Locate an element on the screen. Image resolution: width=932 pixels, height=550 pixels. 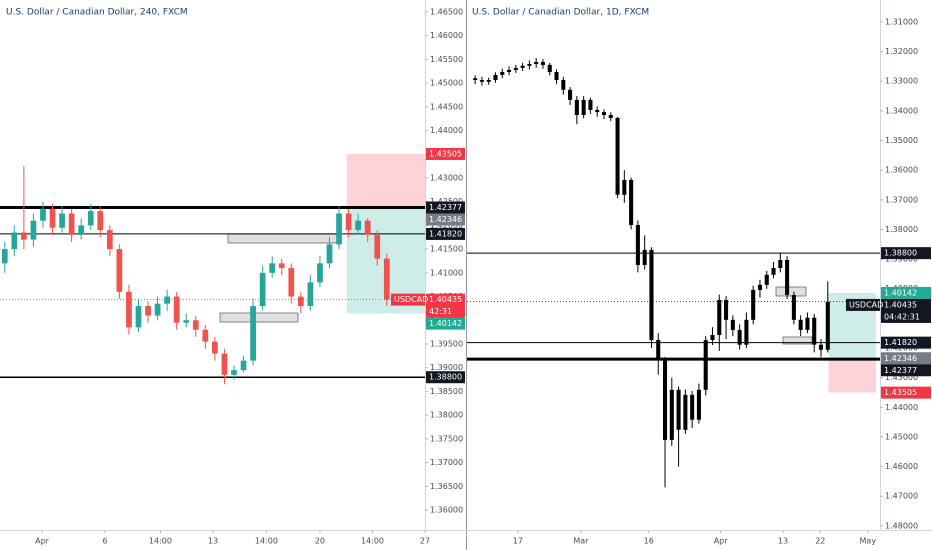
y-tick-label: 1.36000 is located at coordinates (901, 170).